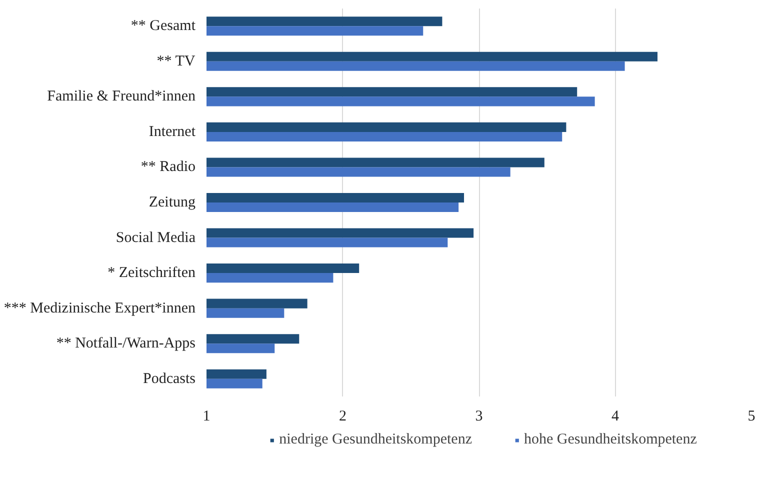  Describe the element at coordinates (752, 416) in the screenshot. I see `x-tick-label: 5` at that location.